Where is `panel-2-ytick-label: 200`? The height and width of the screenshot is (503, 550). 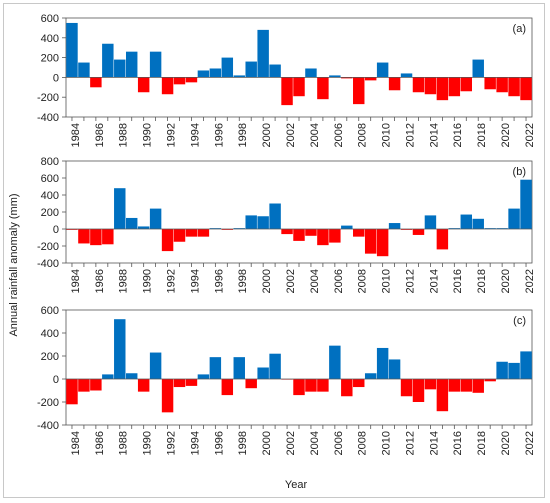
panel-2-ytick-label: 200 is located at coordinates (50, 213).